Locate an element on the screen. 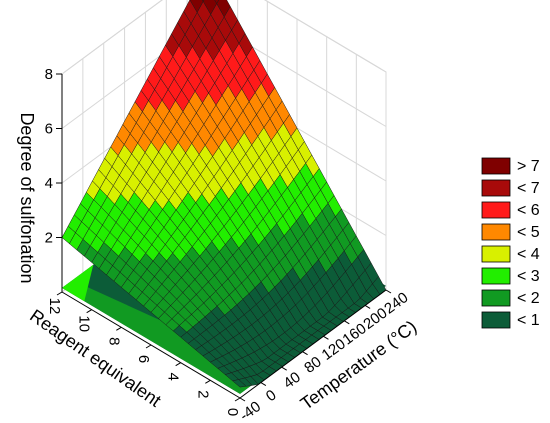  y-tick-label: 10 is located at coordinates (84, 323).